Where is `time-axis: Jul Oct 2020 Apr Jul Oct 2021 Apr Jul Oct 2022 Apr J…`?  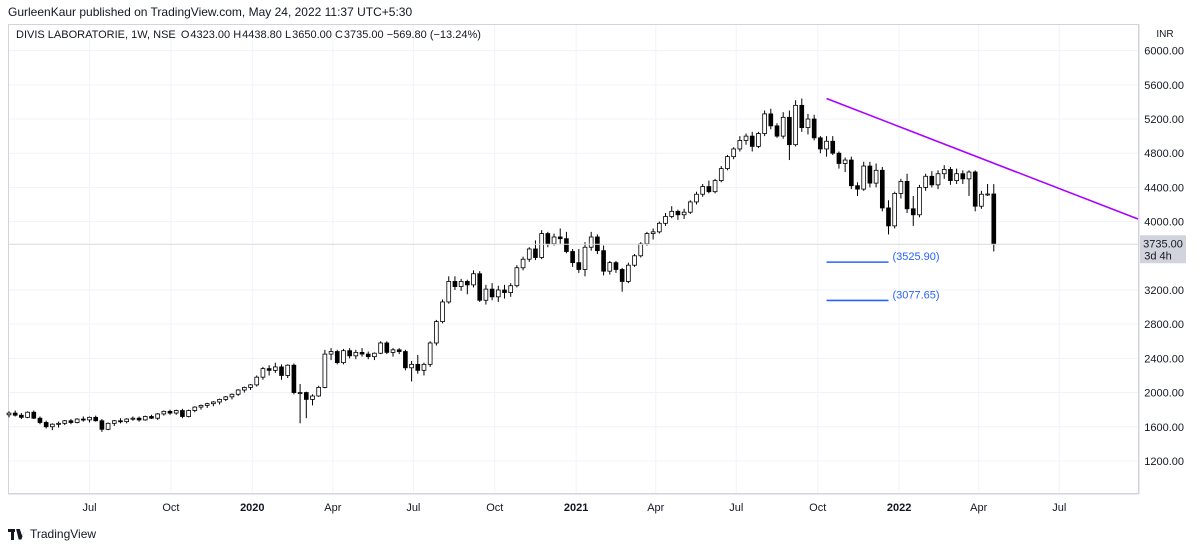
time-axis: Jul Oct 2020 Apr Jul Oct 2021 Apr Jul Oct 2022 Apr J… is located at coordinates (573, 503).